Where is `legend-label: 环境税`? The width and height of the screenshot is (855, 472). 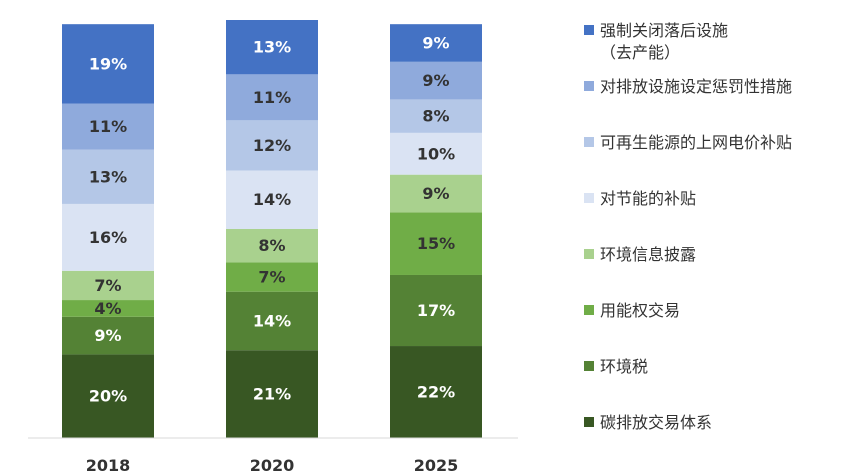
legend-label: 环境税 is located at coordinates (624, 366).